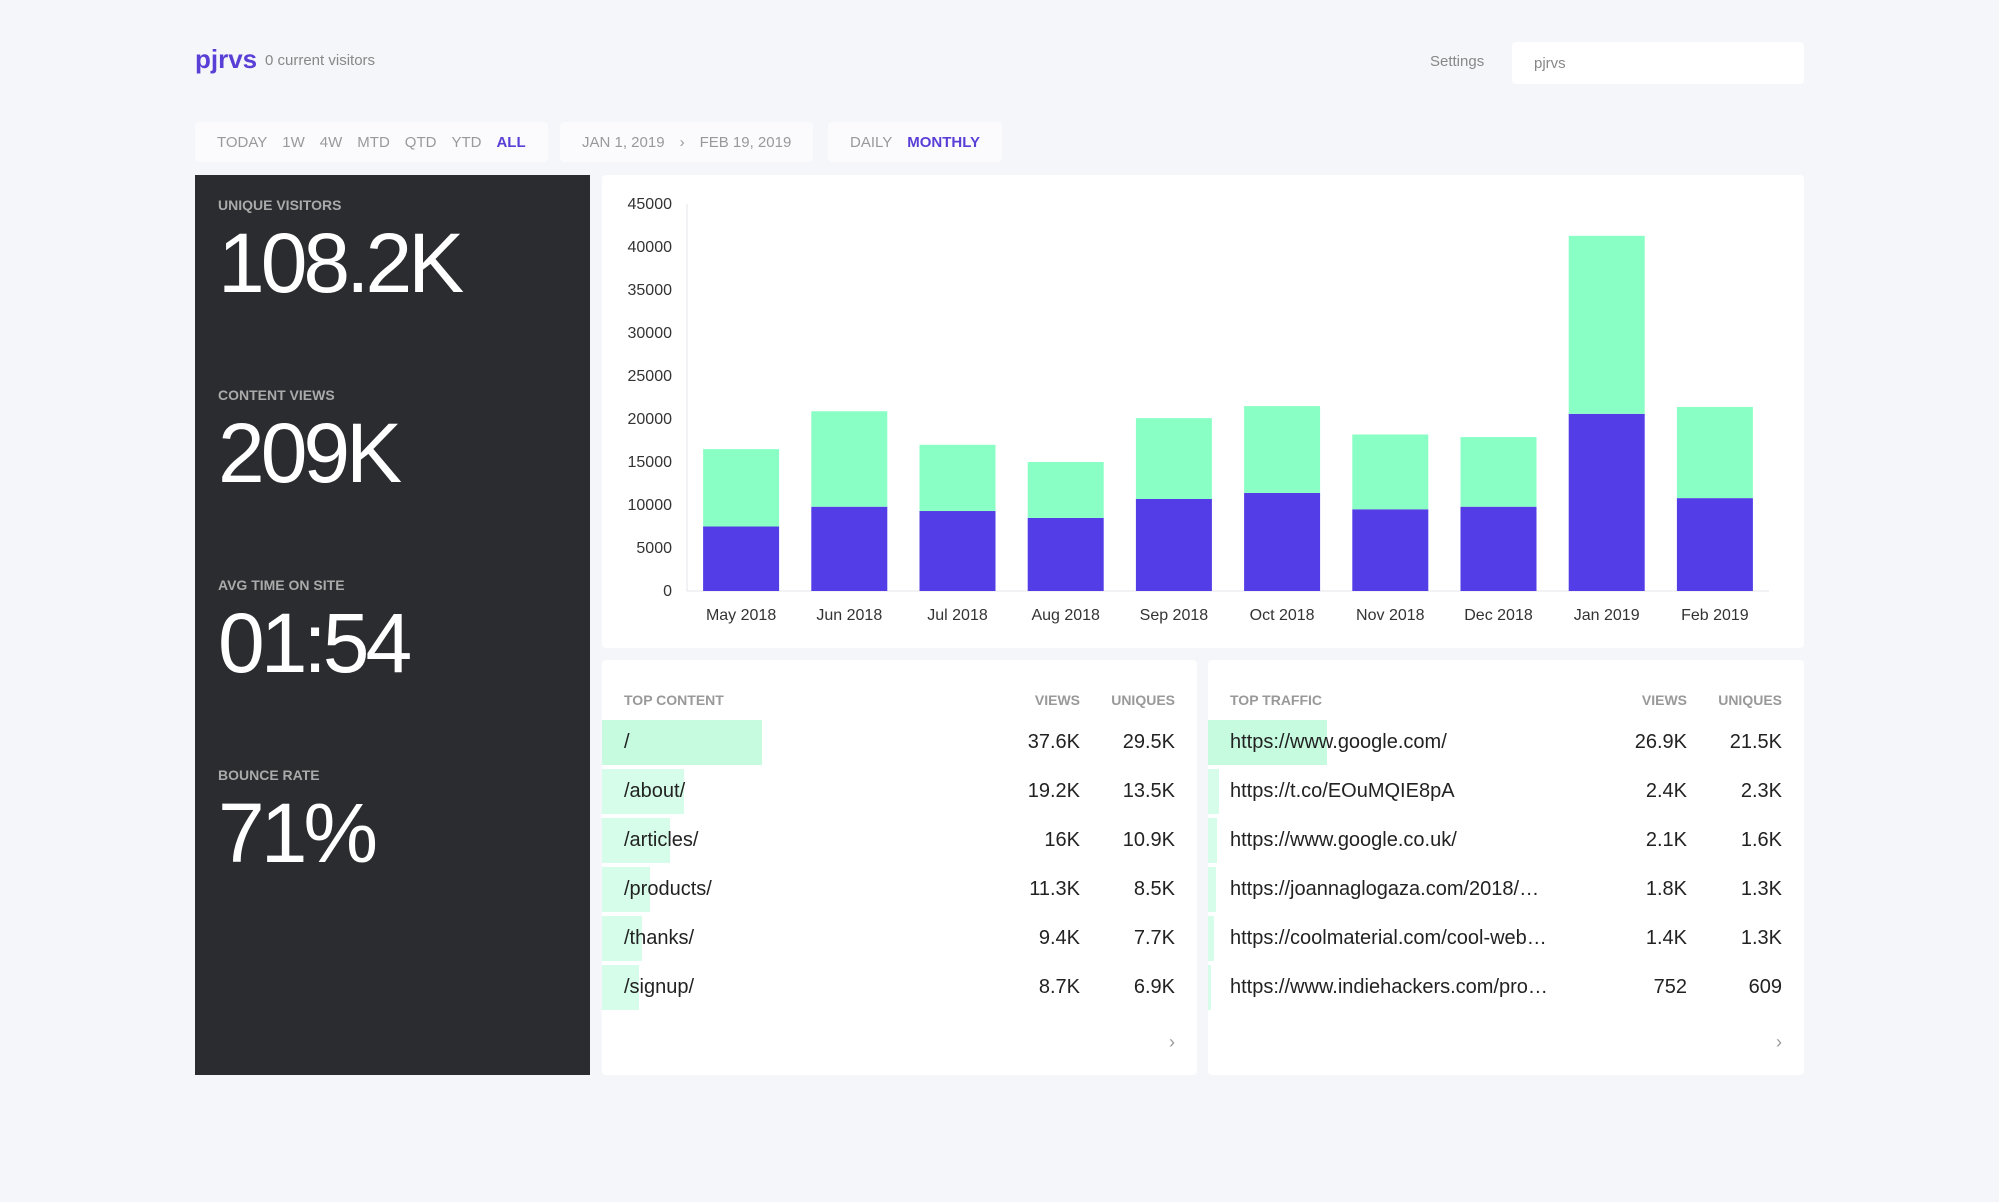  Describe the element at coordinates (623, 142) in the screenshot. I see `start-date: JAN 1, 2019` at that location.